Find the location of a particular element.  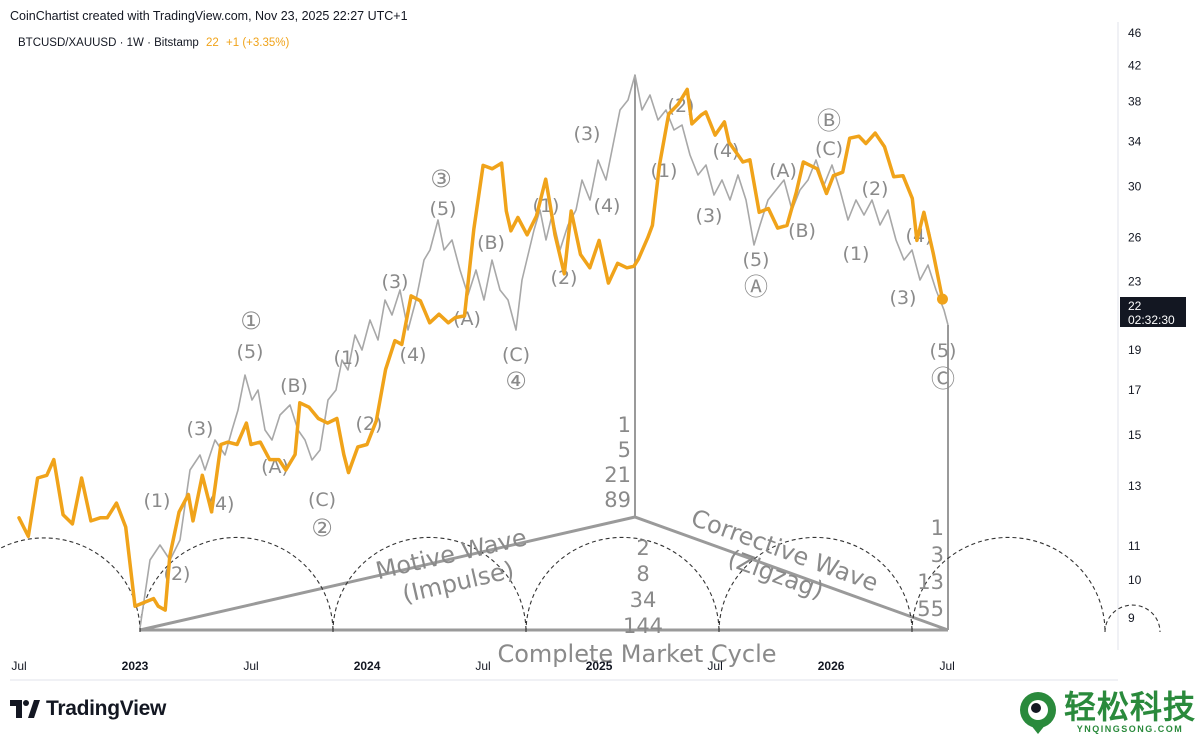

site-watermark: 轻松科技 YNQINGSONG.COM is located at coordinates (1106, 712).